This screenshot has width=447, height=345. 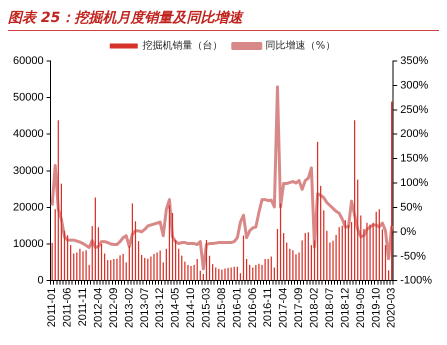 I want to click on y2-tick-label: 250%, so click(x=414, y=110).